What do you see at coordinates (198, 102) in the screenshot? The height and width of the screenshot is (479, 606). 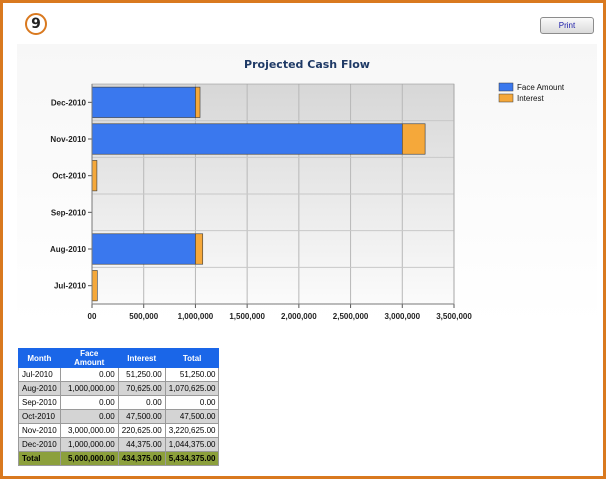 I see `bar-interest-dec-2010` at bounding box center [198, 102].